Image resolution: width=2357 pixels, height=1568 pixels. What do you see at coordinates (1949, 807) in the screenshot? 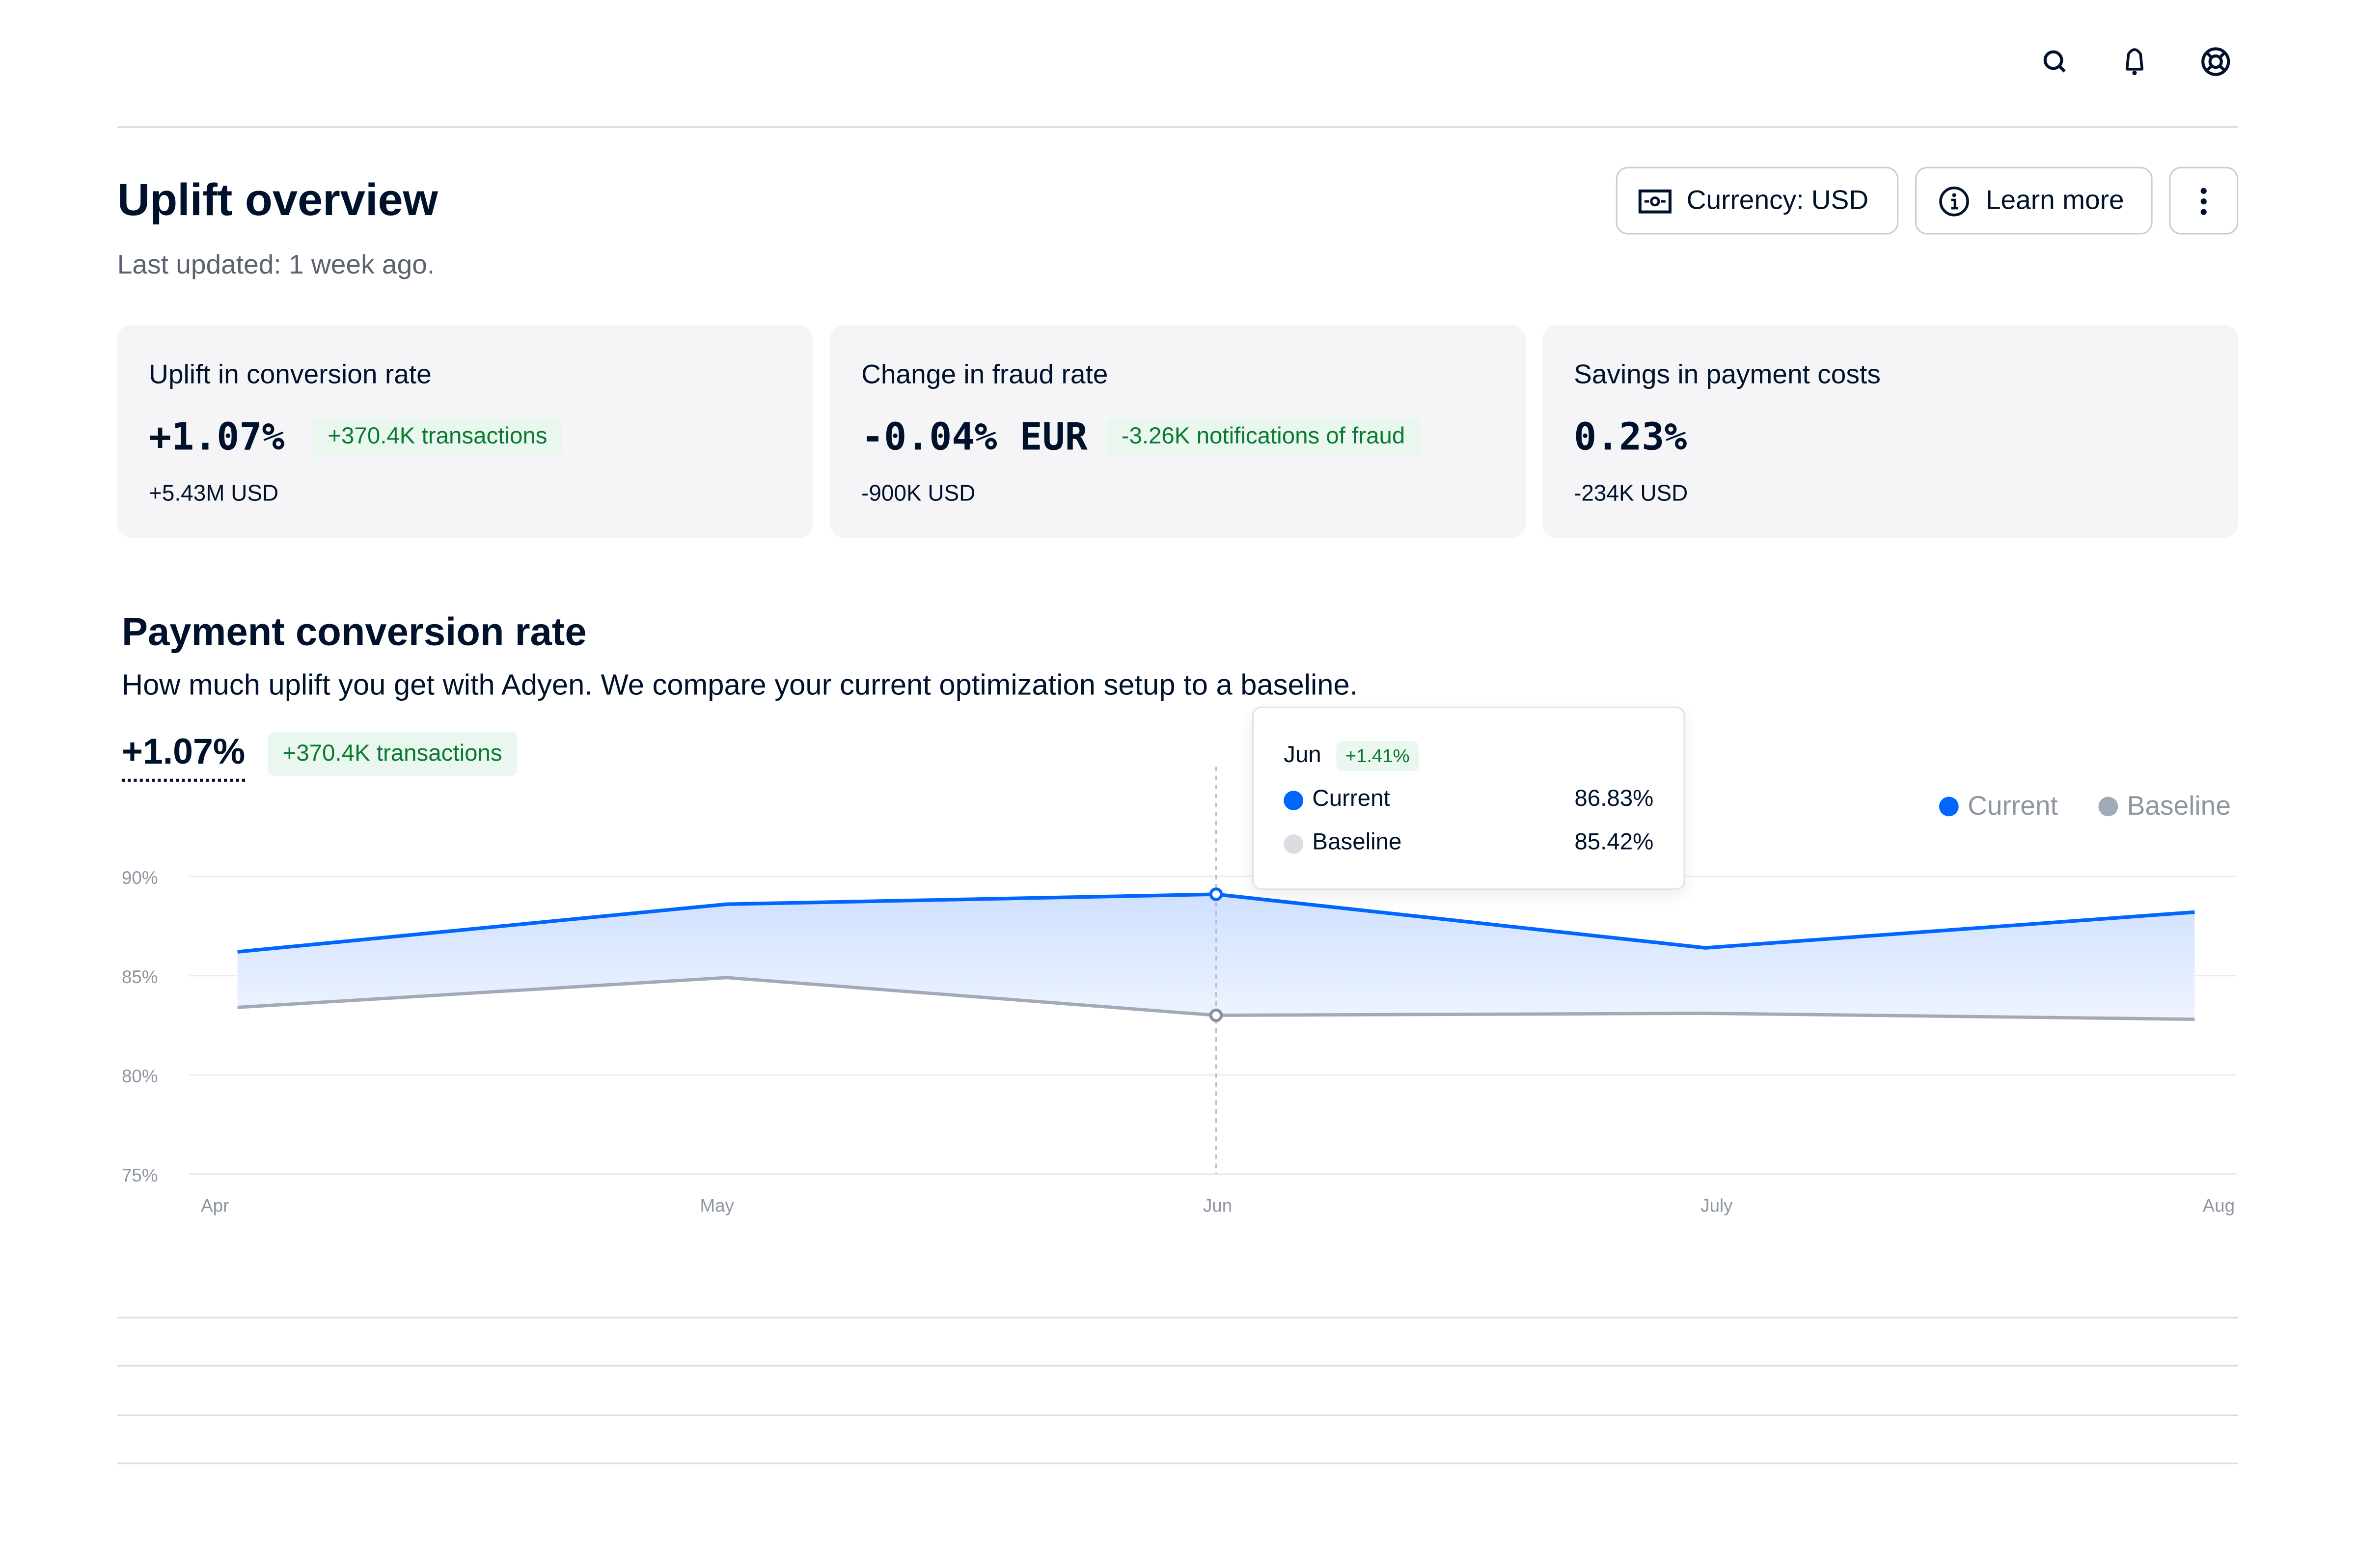
I see `legend-dot-current` at bounding box center [1949, 807].